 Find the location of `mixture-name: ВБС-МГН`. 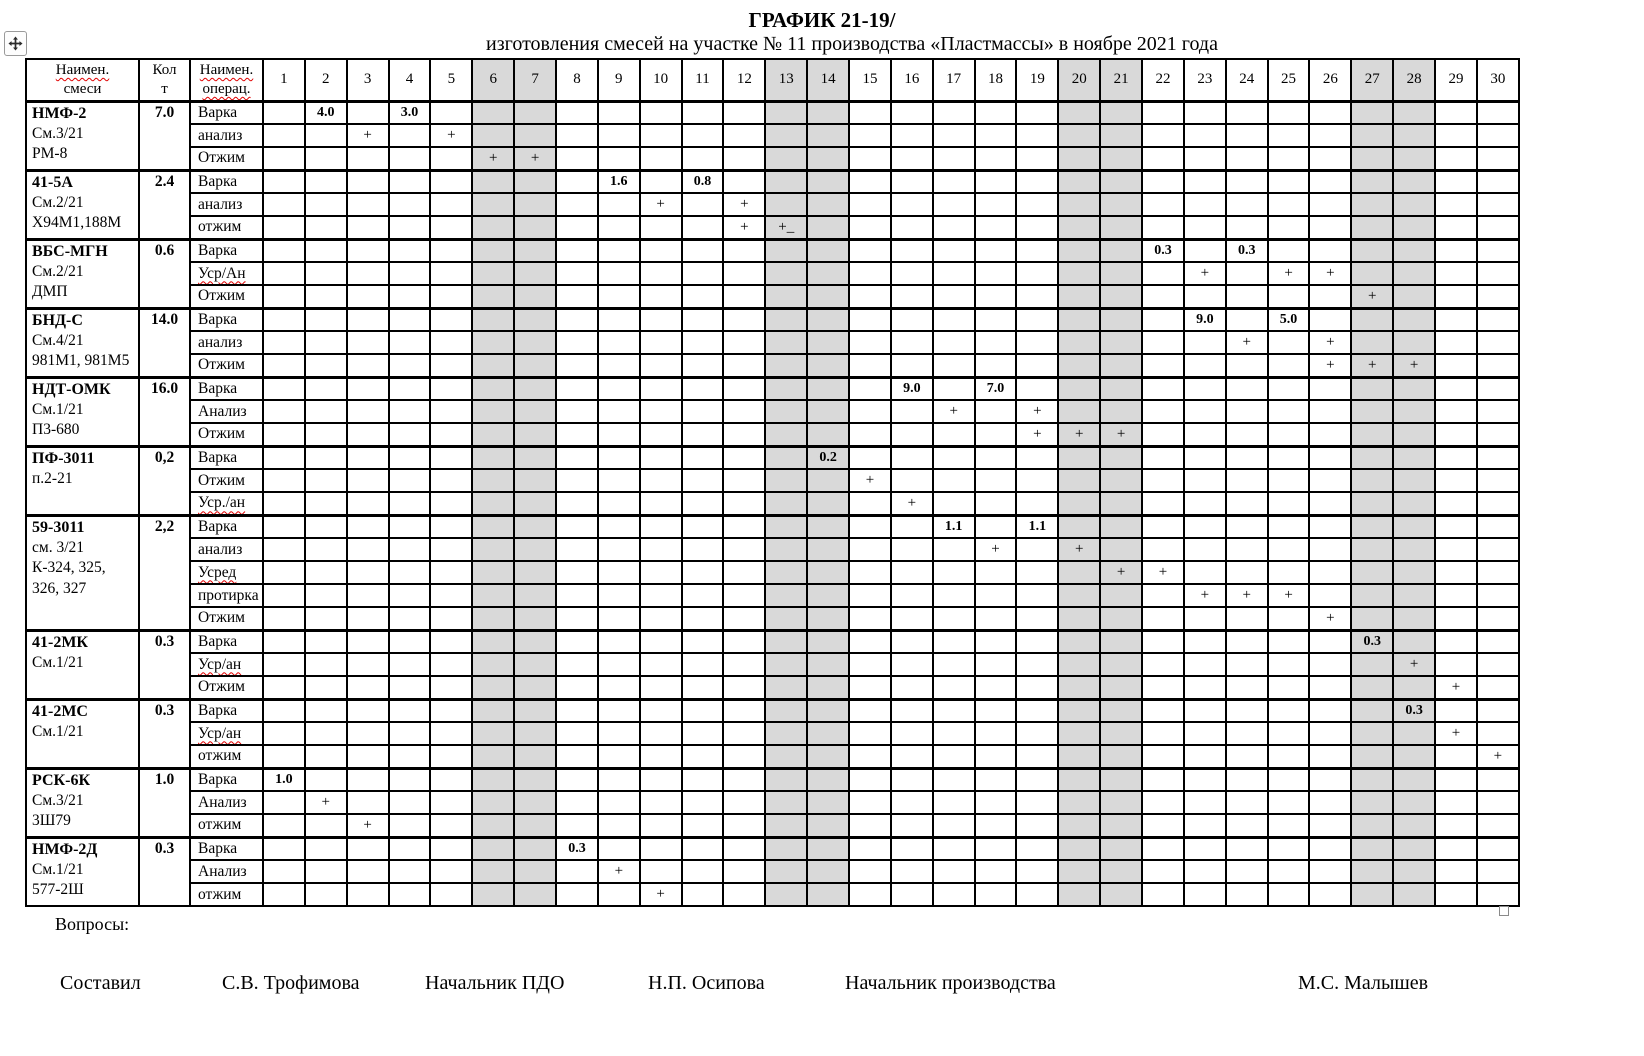

mixture-name: ВБС-МГН is located at coordinates (70, 251).